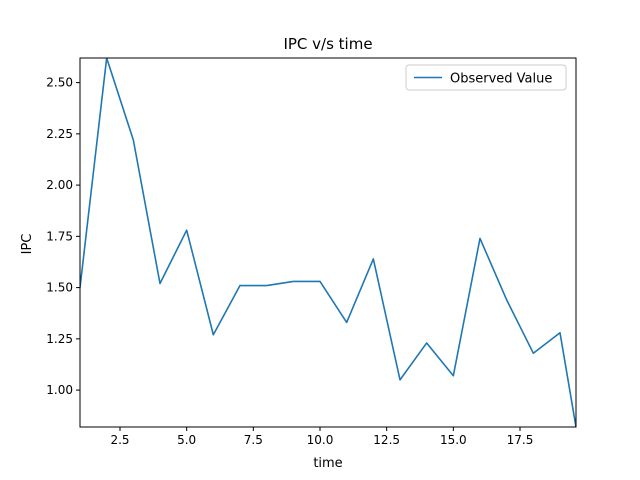 This screenshot has height=480, width=640. I want to click on y-tick-label: 1.00, so click(59, 390).